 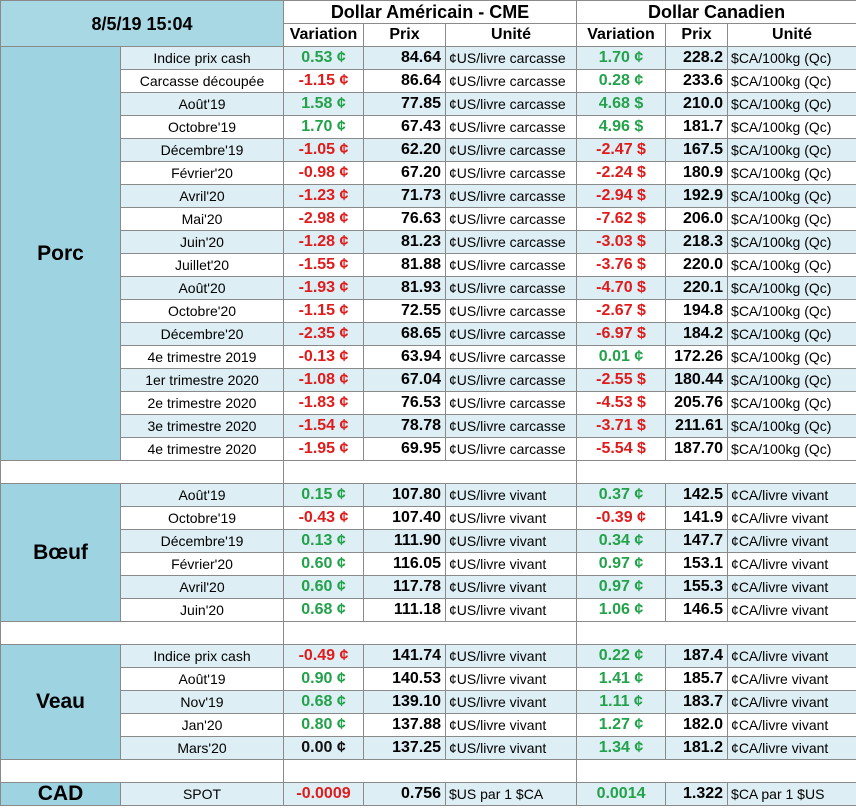 What do you see at coordinates (404, 104) in the screenshot?
I see `usd-prix: 77.85` at bounding box center [404, 104].